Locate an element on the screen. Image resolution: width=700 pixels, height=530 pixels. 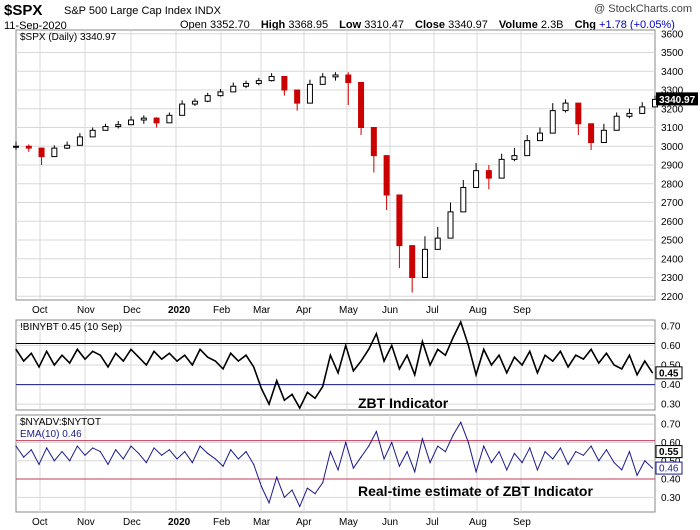
x-tick-label: Nov is located at coordinates (86, 310).